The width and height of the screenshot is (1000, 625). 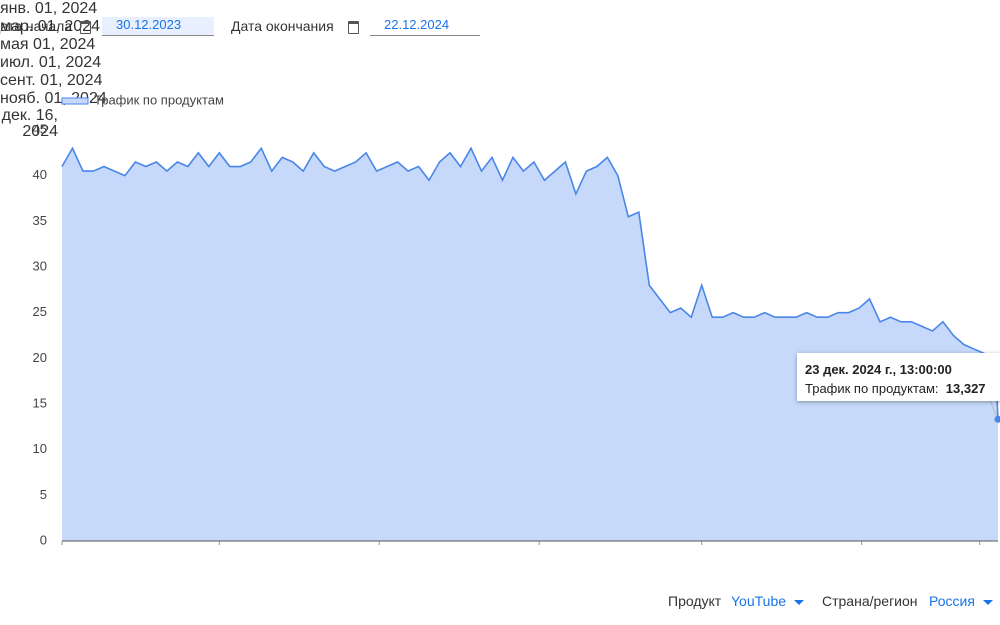 What do you see at coordinates (49, 8) in the screenshot?
I see `x-tick-label: янв. 01, 2024` at bounding box center [49, 8].